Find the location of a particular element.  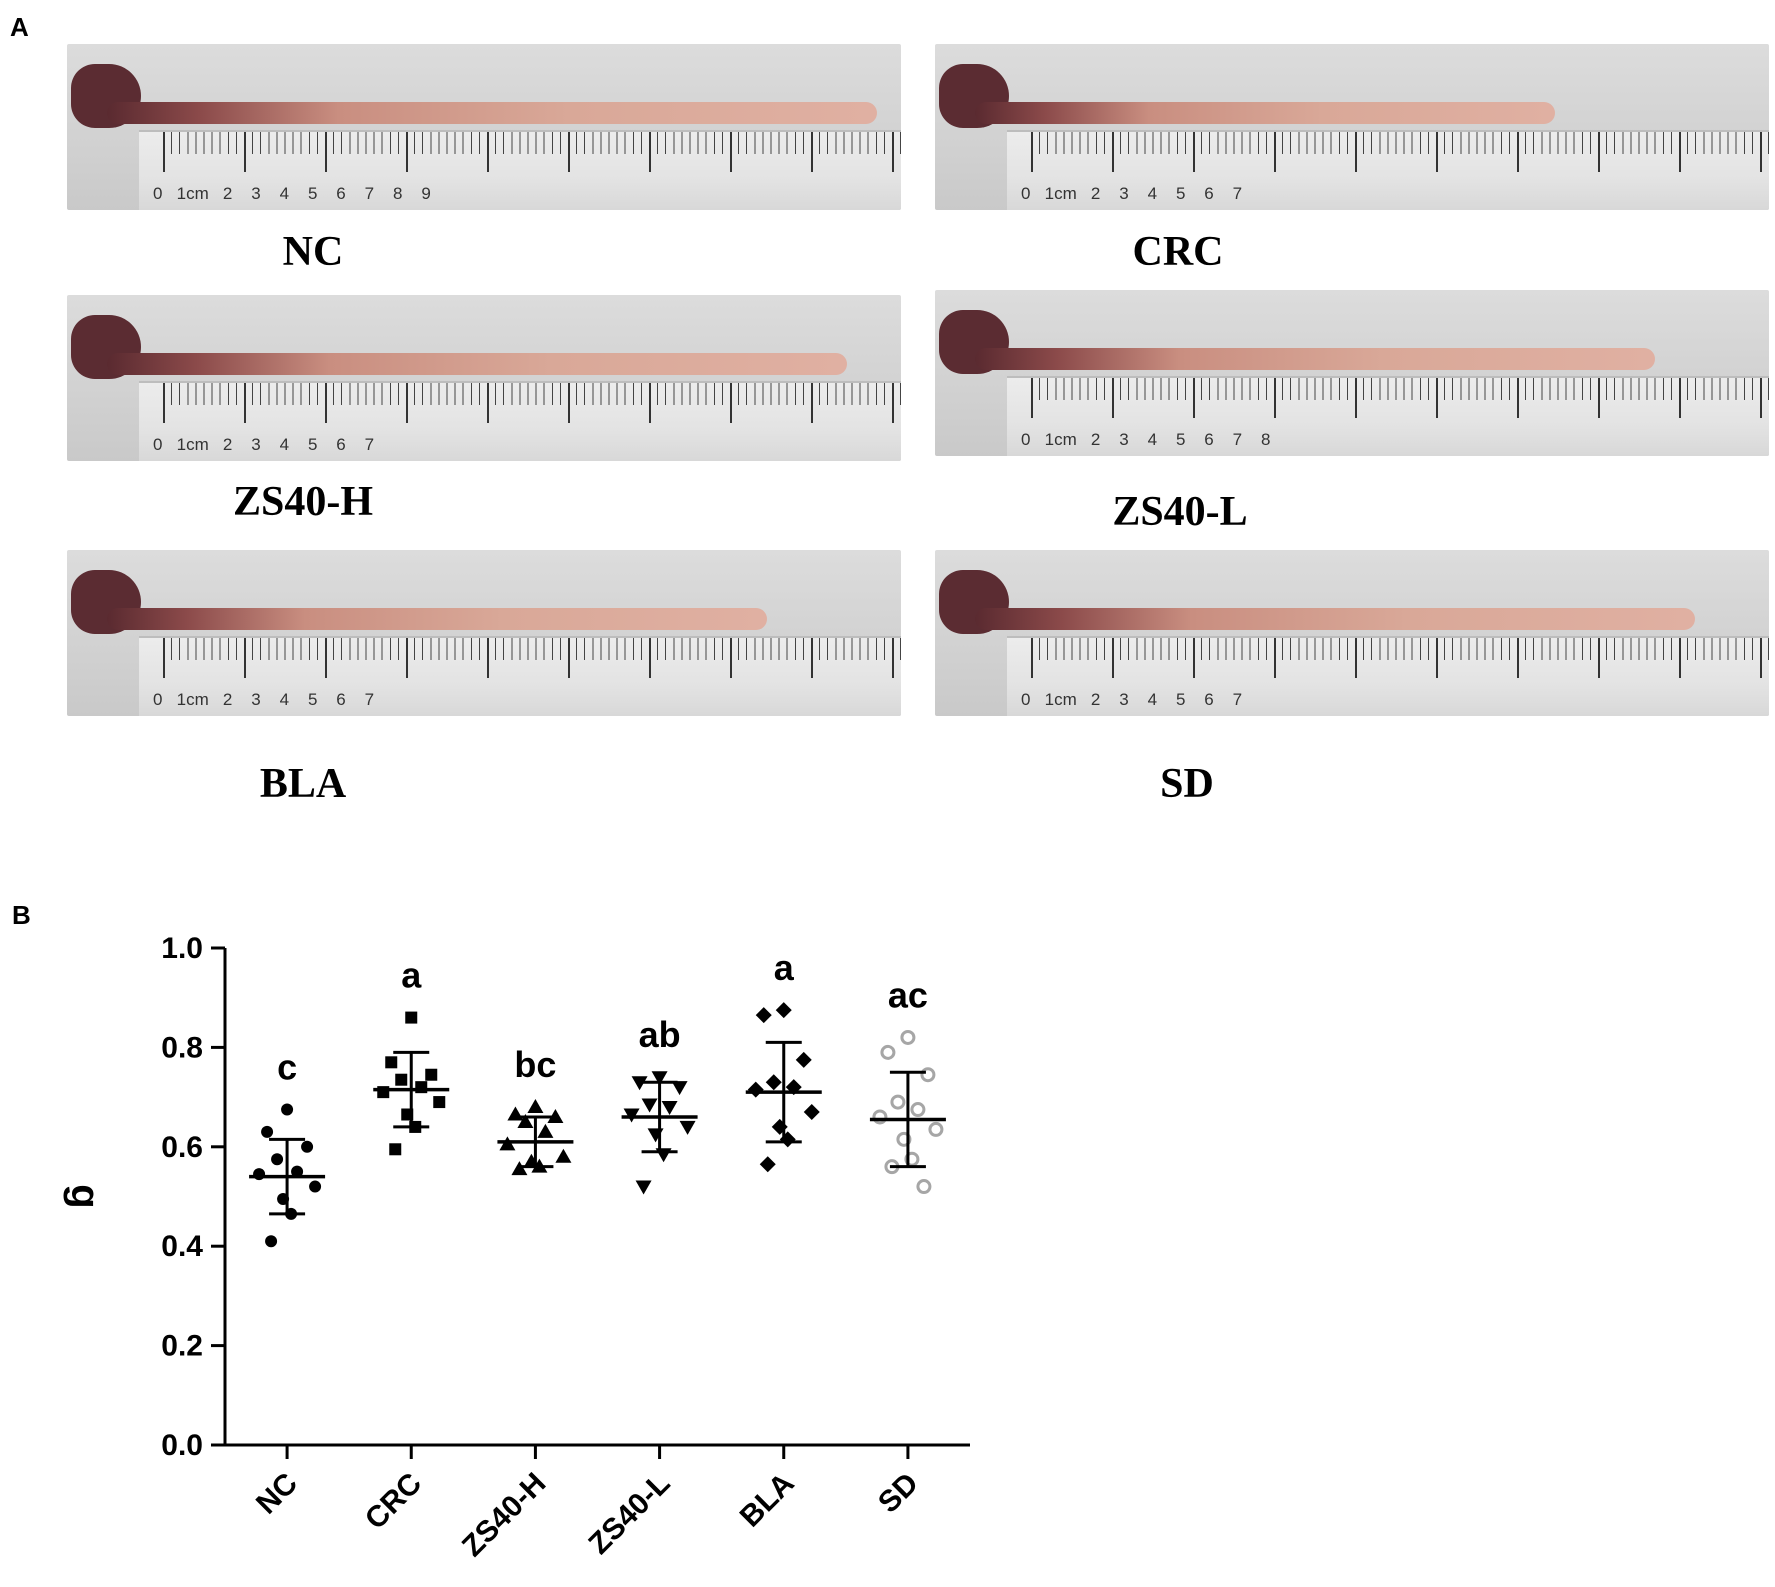

series-nc: c is located at coordinates (287, 1147).